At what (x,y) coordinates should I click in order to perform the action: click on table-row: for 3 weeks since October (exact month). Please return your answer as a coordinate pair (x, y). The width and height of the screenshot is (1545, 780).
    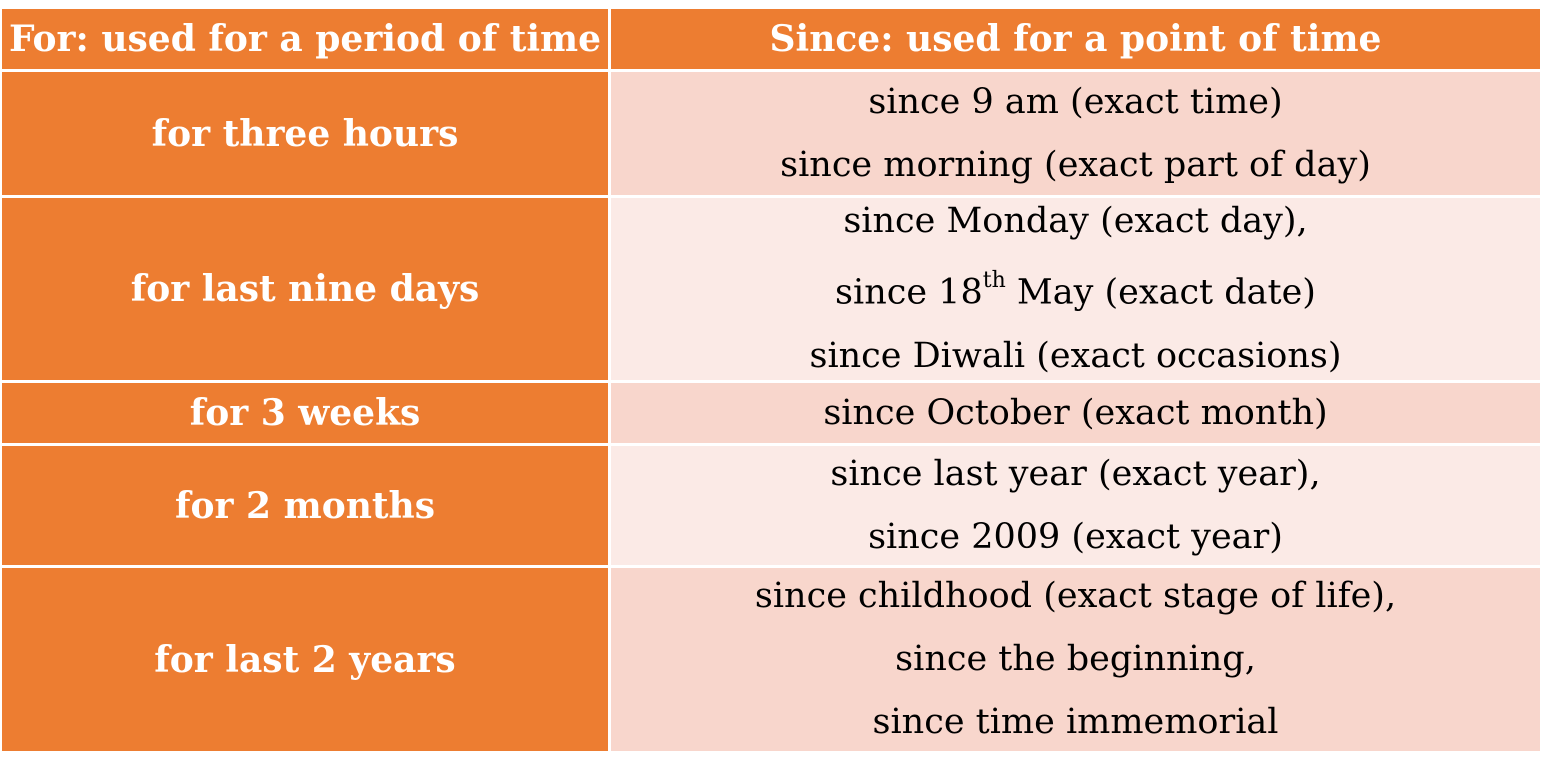
    Looking at the image, I should click on (771, 413).